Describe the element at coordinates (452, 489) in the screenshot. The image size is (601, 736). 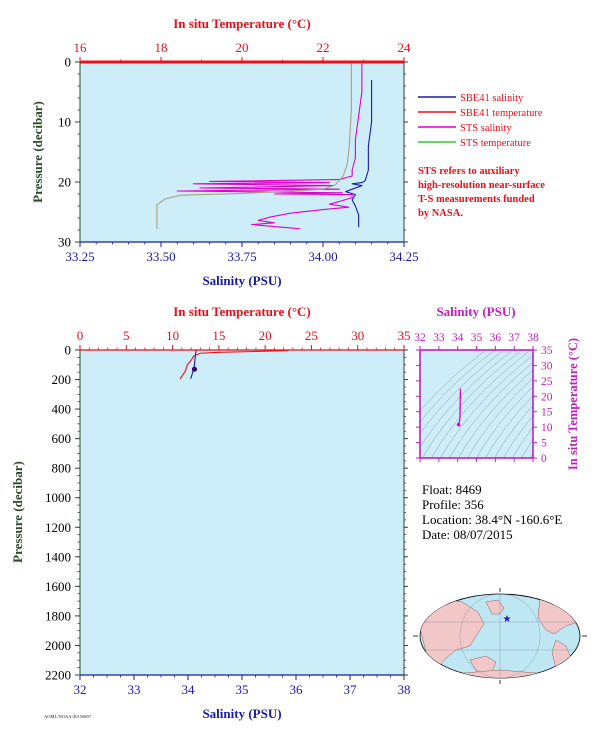
I see `float-id: Float: 8469` at that location.